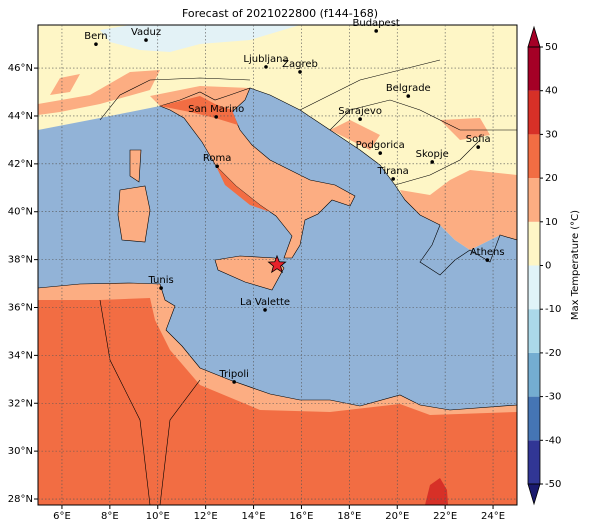  I want to click on city-label: Bern, so click(95, 36).